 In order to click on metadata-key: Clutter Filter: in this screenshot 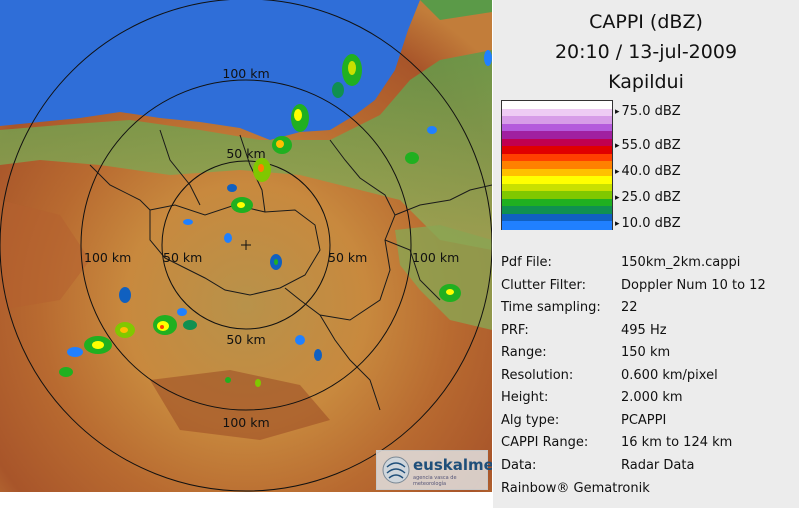, I will do `click(543, 285)`.